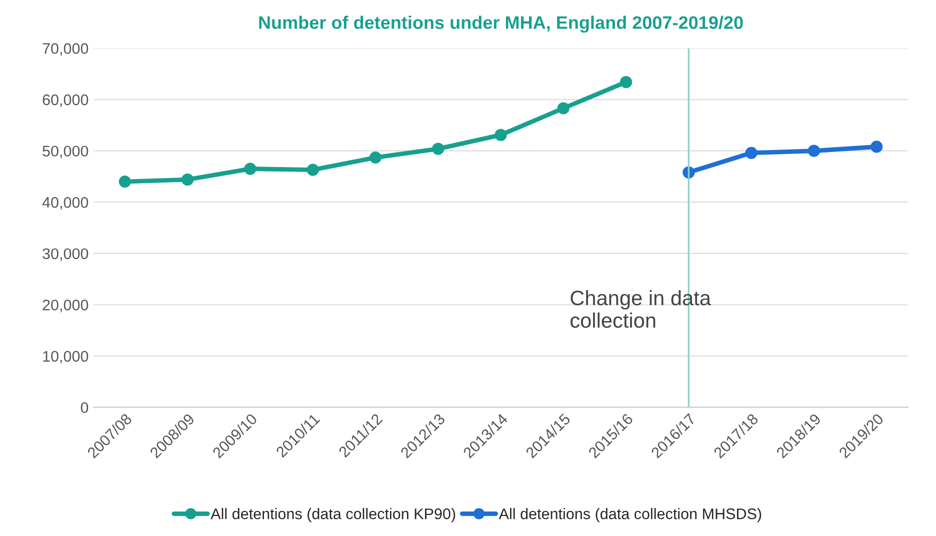  Describe the element at coordinates (65, 254) in the screenshot. I see `y-tick-label: 30,000` at that location.